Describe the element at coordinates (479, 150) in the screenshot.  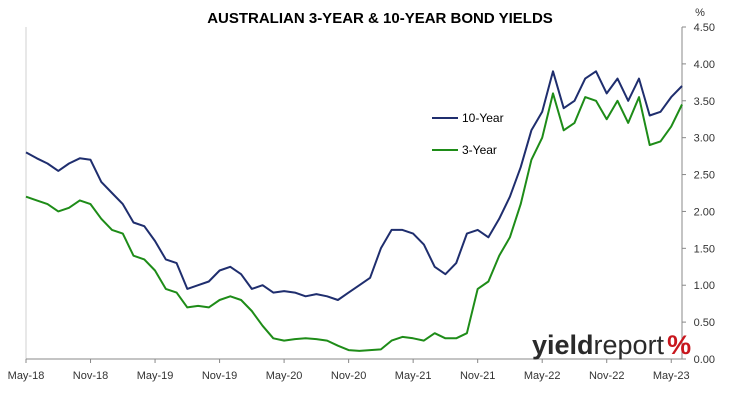
I see `legend-label-3-year: 3-Year` at that location.